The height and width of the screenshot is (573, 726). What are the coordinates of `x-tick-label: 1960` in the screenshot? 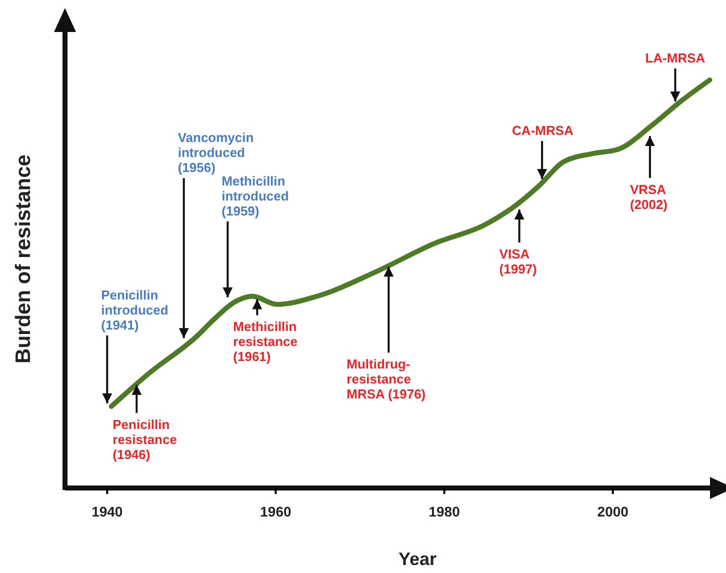 It's located at (276, 512).